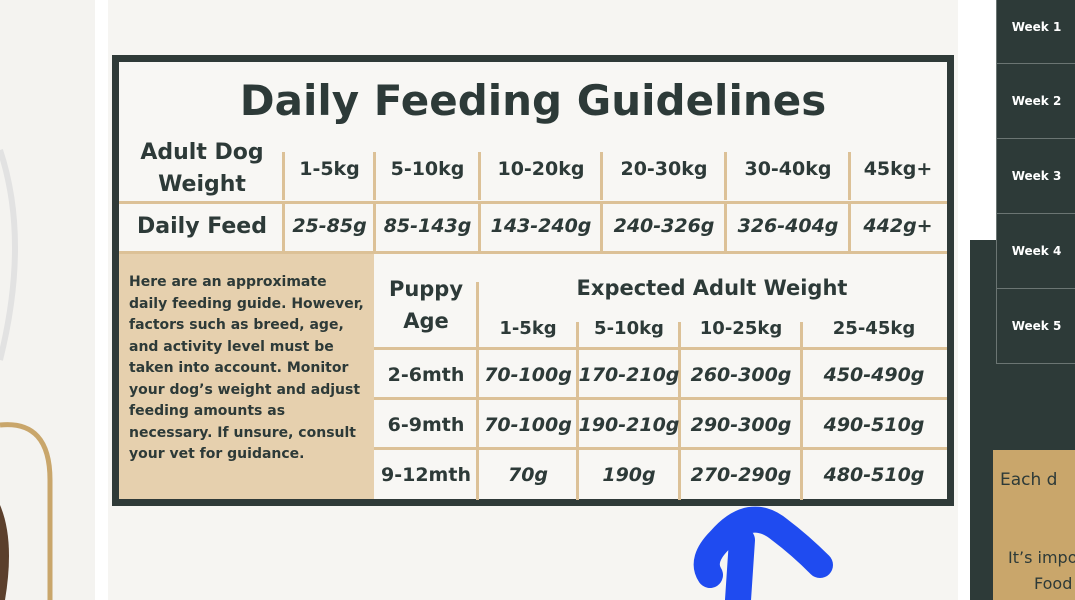  I want to click on feed-value: 450-490g, so click(874, 375).